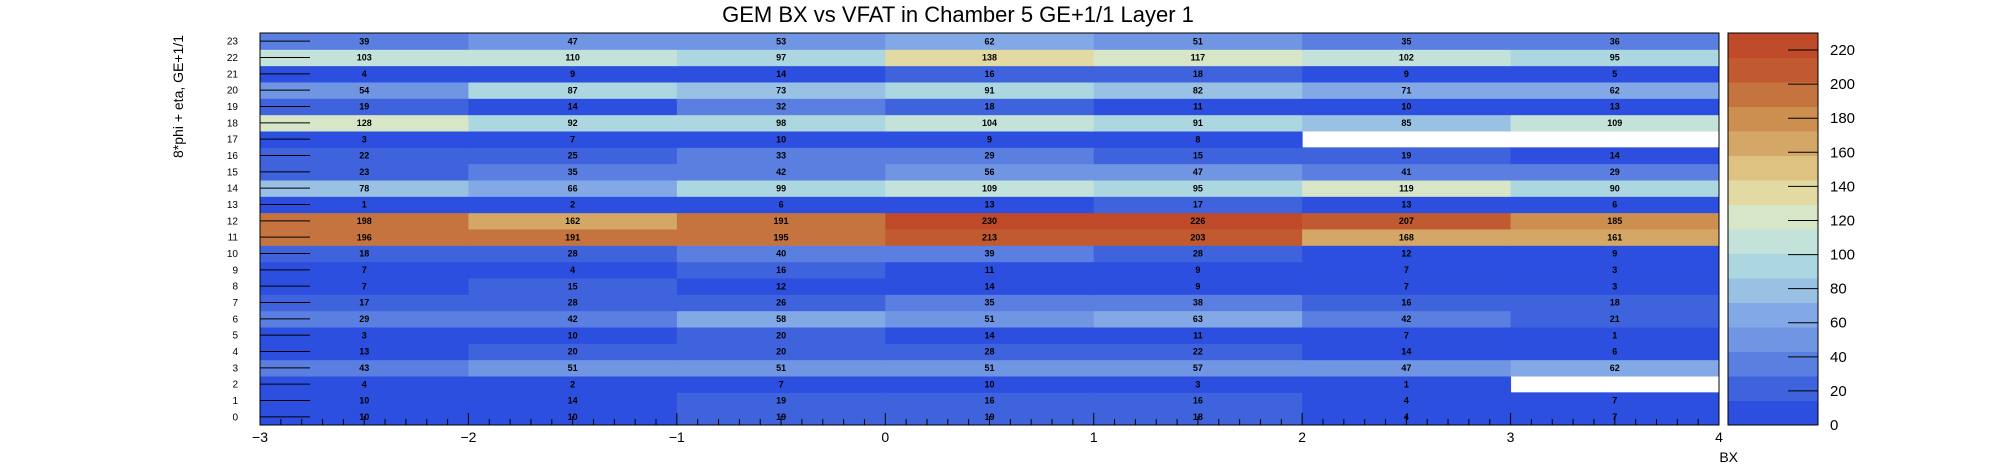 Image resolution: width=1996 pixels, height=472 pixels. I want to click on cell-value-label: 7, so click(1406, 335).